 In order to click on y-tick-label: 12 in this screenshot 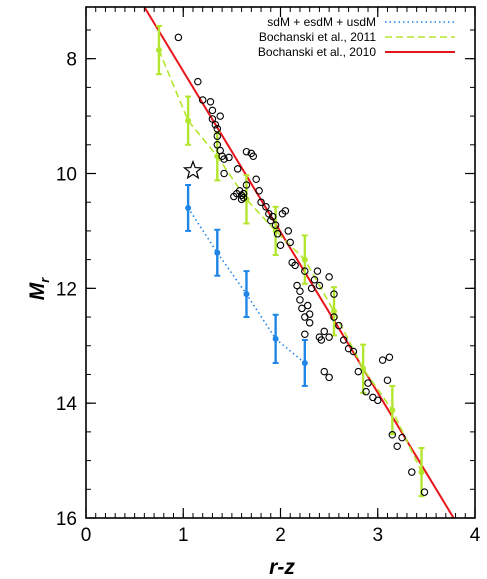, I will do `click(66, 289)`.